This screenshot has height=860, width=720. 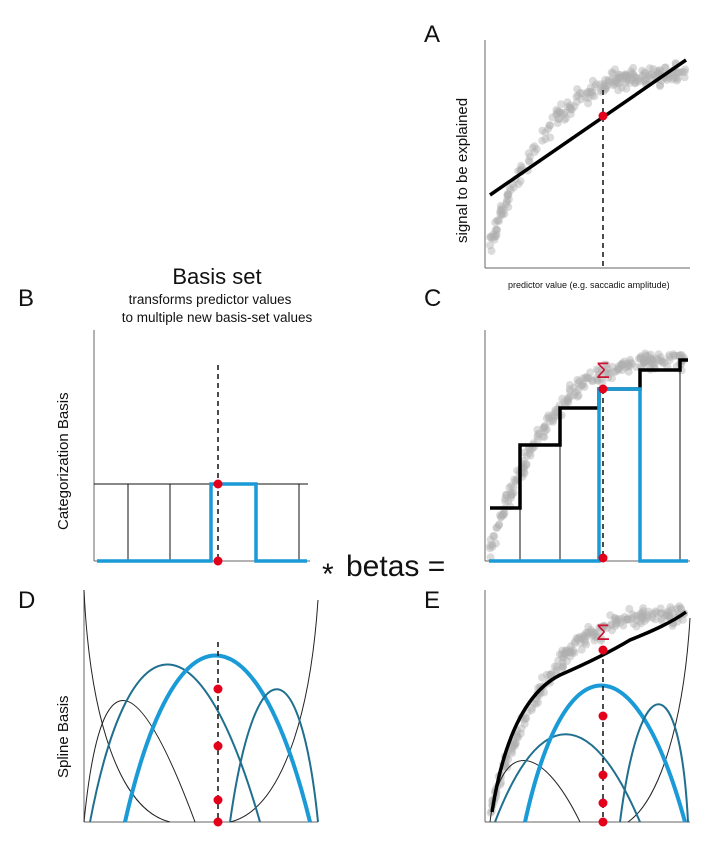 What do you see at coordinates (432, 298) in the screenshot?
I see `panel-c-letter: C` at bounding box center [432, 298].